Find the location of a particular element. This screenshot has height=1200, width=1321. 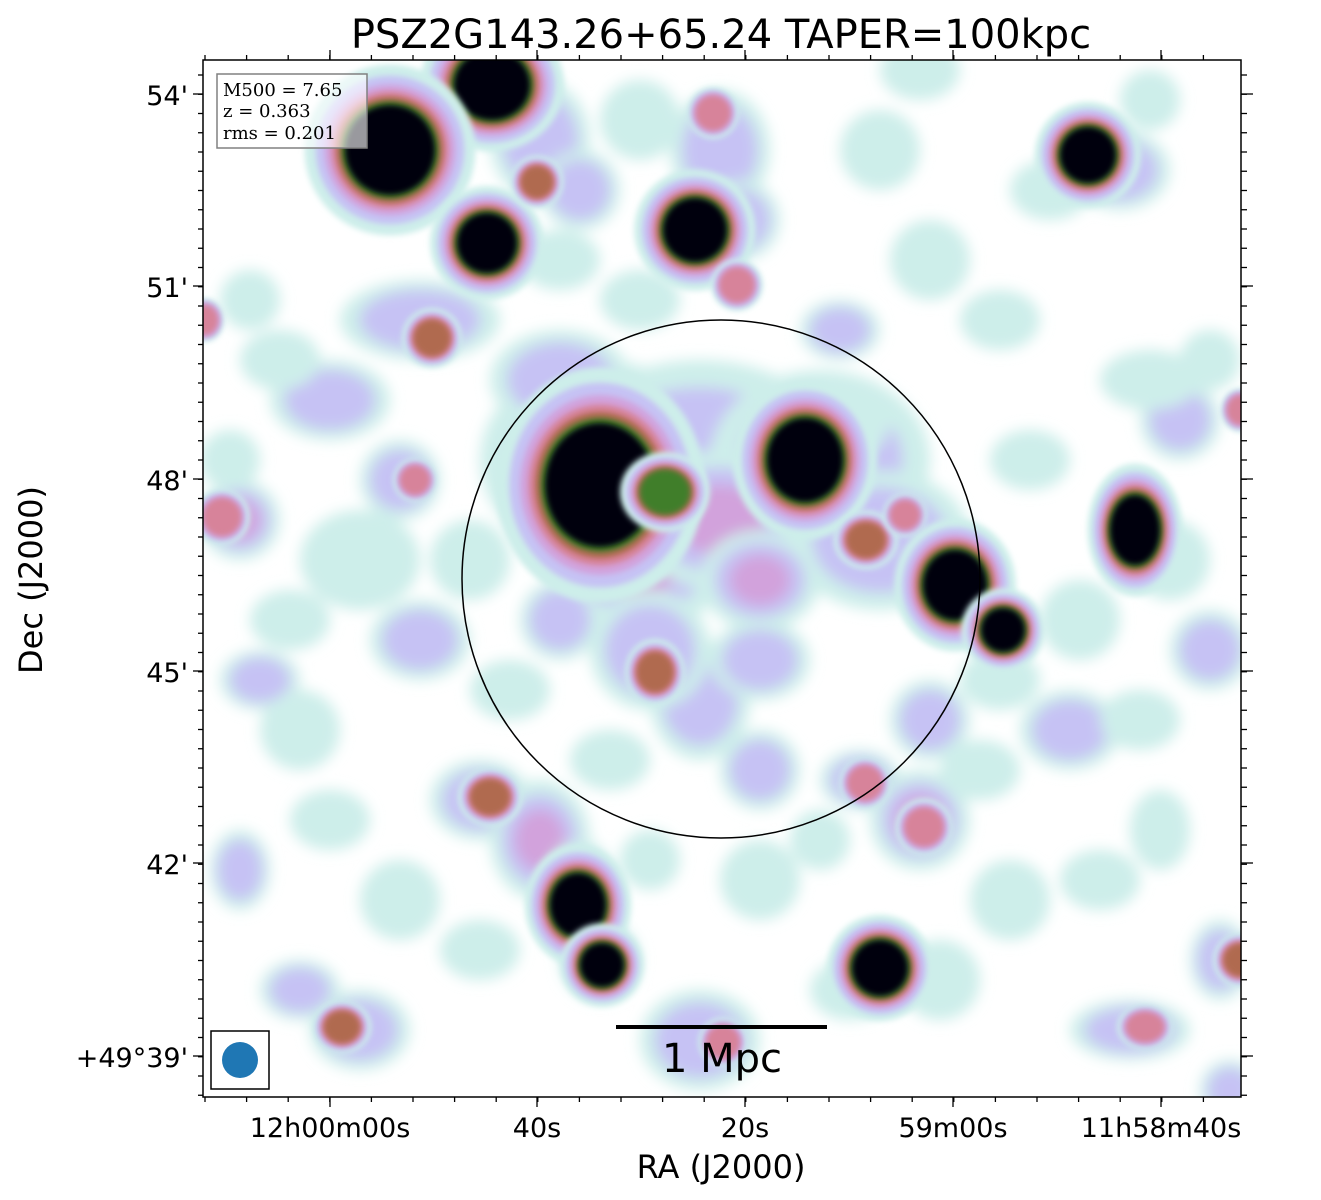

x-tick-label: 12h00m00s is located at coordinates (330, 1128).